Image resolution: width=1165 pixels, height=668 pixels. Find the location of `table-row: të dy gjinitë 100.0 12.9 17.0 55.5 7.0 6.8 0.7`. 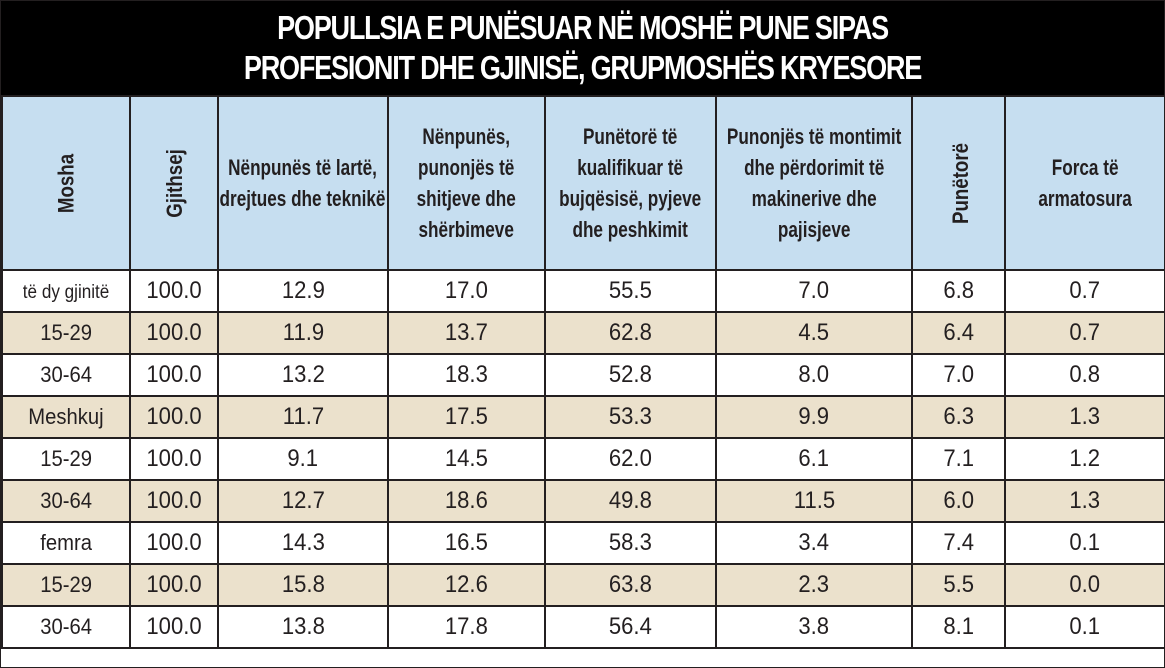

table-row: të dy gjinitë 100.0 12.9 17.0 55.5 7.0 6.8 0.7 is located at coordinates (583, 291).